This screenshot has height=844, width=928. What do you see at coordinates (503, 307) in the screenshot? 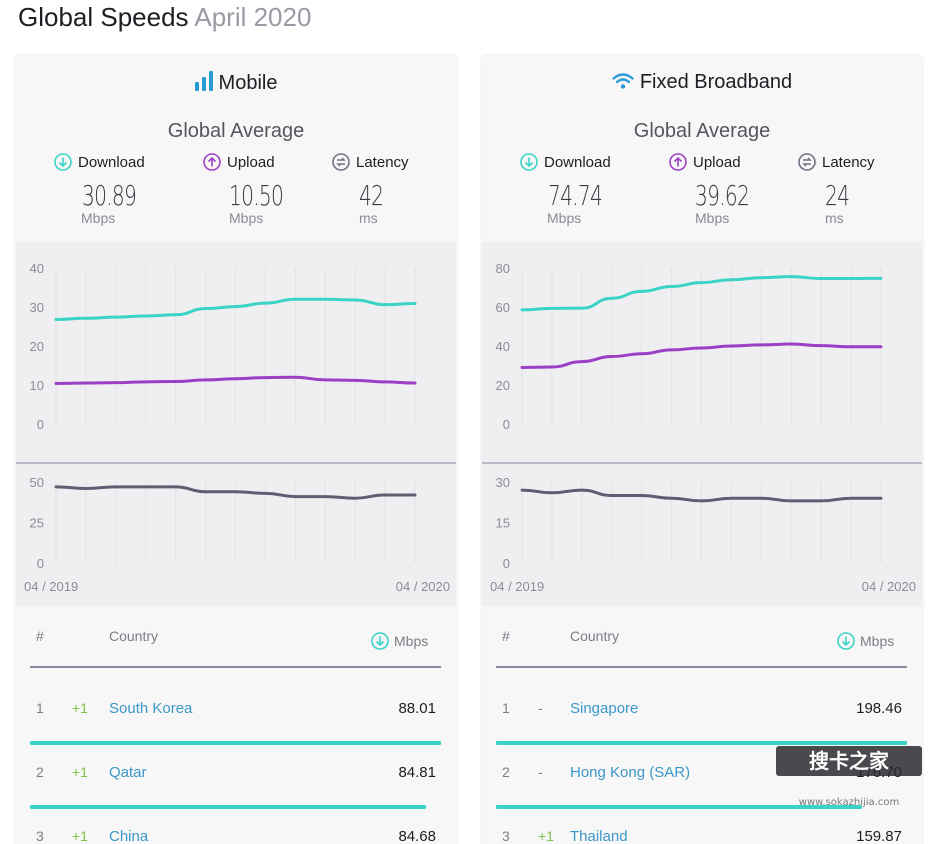
I see `speed-tick-label: 60` at bounding box center [503, 307].